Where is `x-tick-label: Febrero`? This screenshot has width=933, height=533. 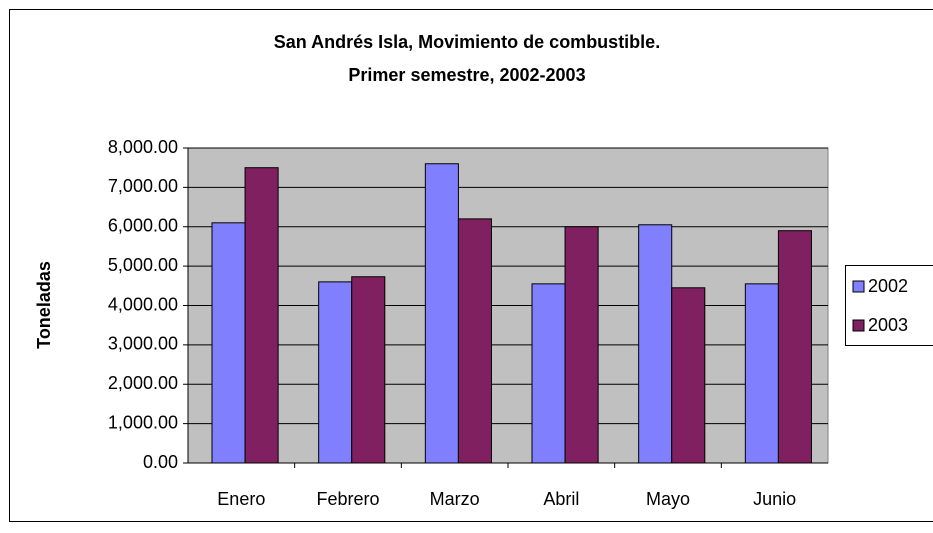 x-tick-label: Febrero is located at coordinates (347, 499).